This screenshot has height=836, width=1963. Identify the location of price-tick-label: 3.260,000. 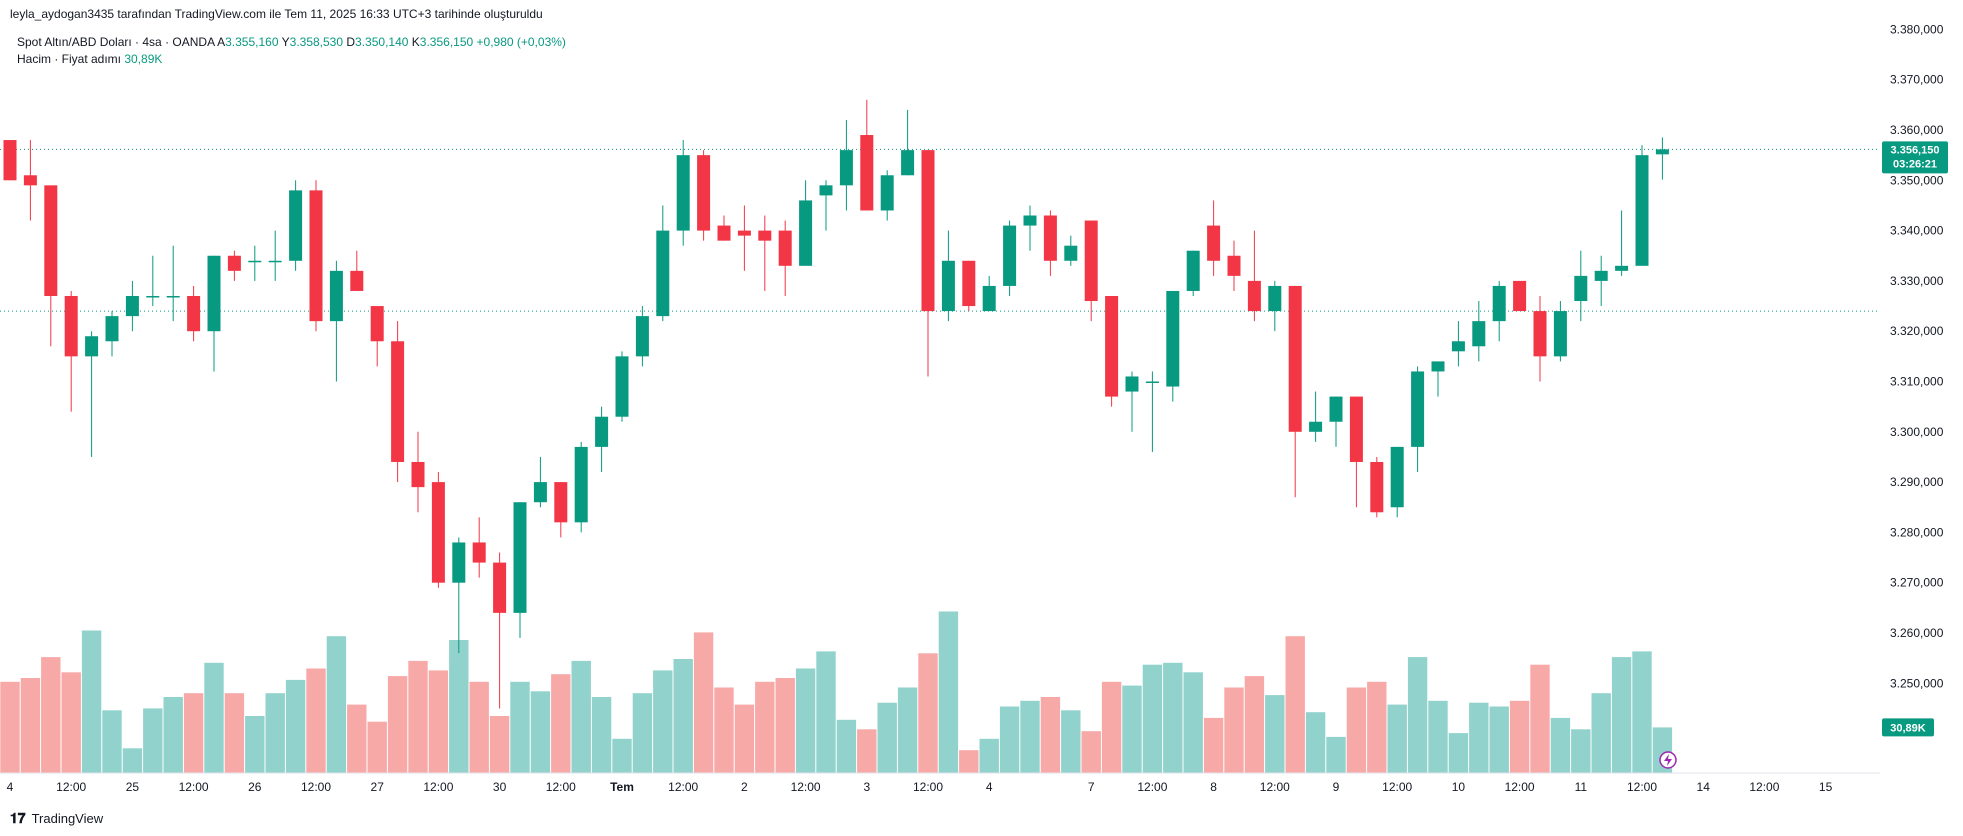
(1917, 633).